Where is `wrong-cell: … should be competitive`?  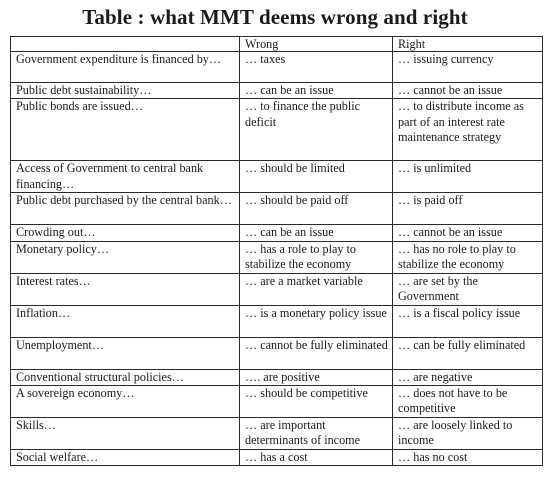 wrong-cell: … should be competitive is located at coordinates (316, 401).